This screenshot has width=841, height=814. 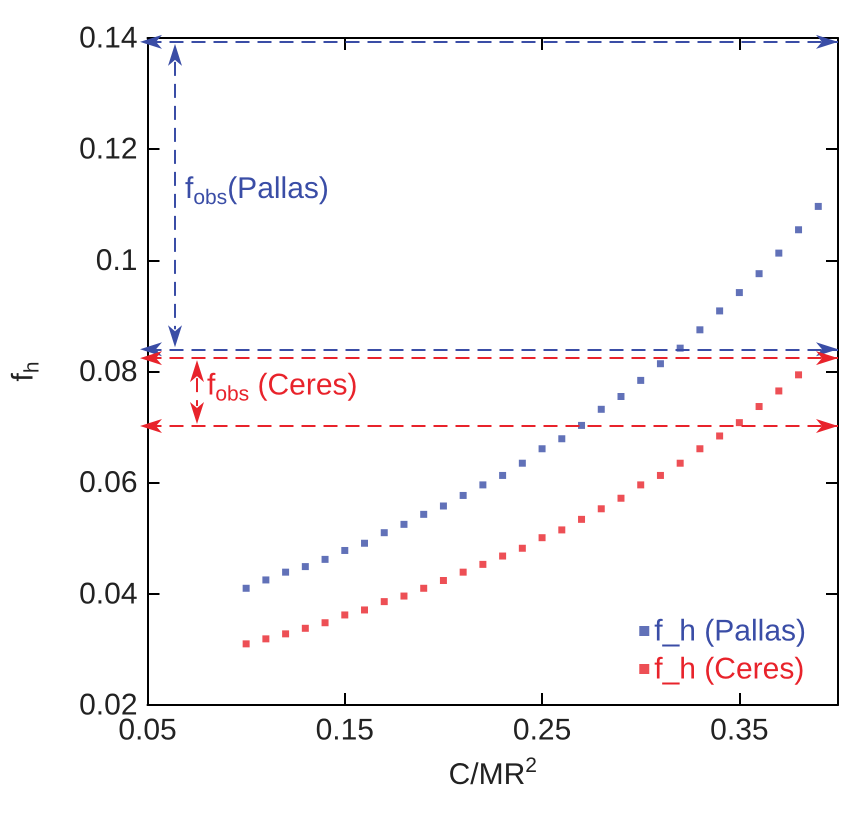 I want to click on legend-label: f_h (Pallas), so click(x=730, y=631).